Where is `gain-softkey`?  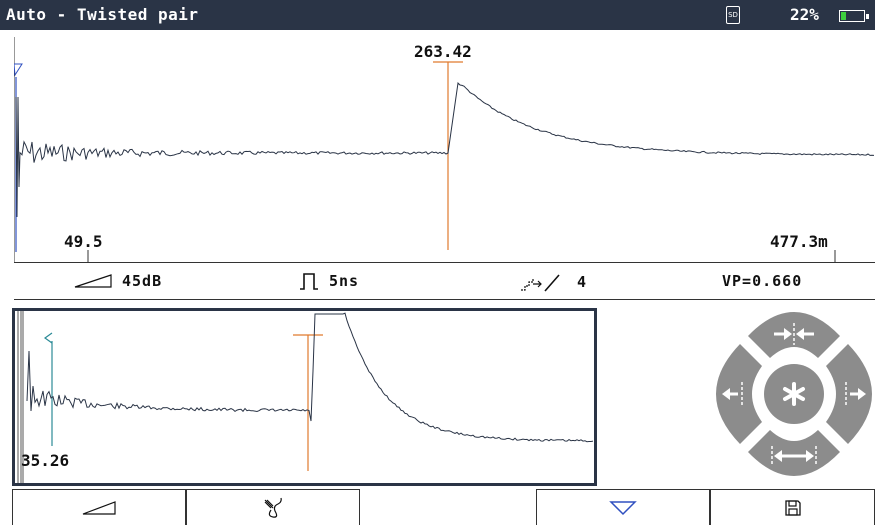 gain-softkey is located at coordinates (99, 507).